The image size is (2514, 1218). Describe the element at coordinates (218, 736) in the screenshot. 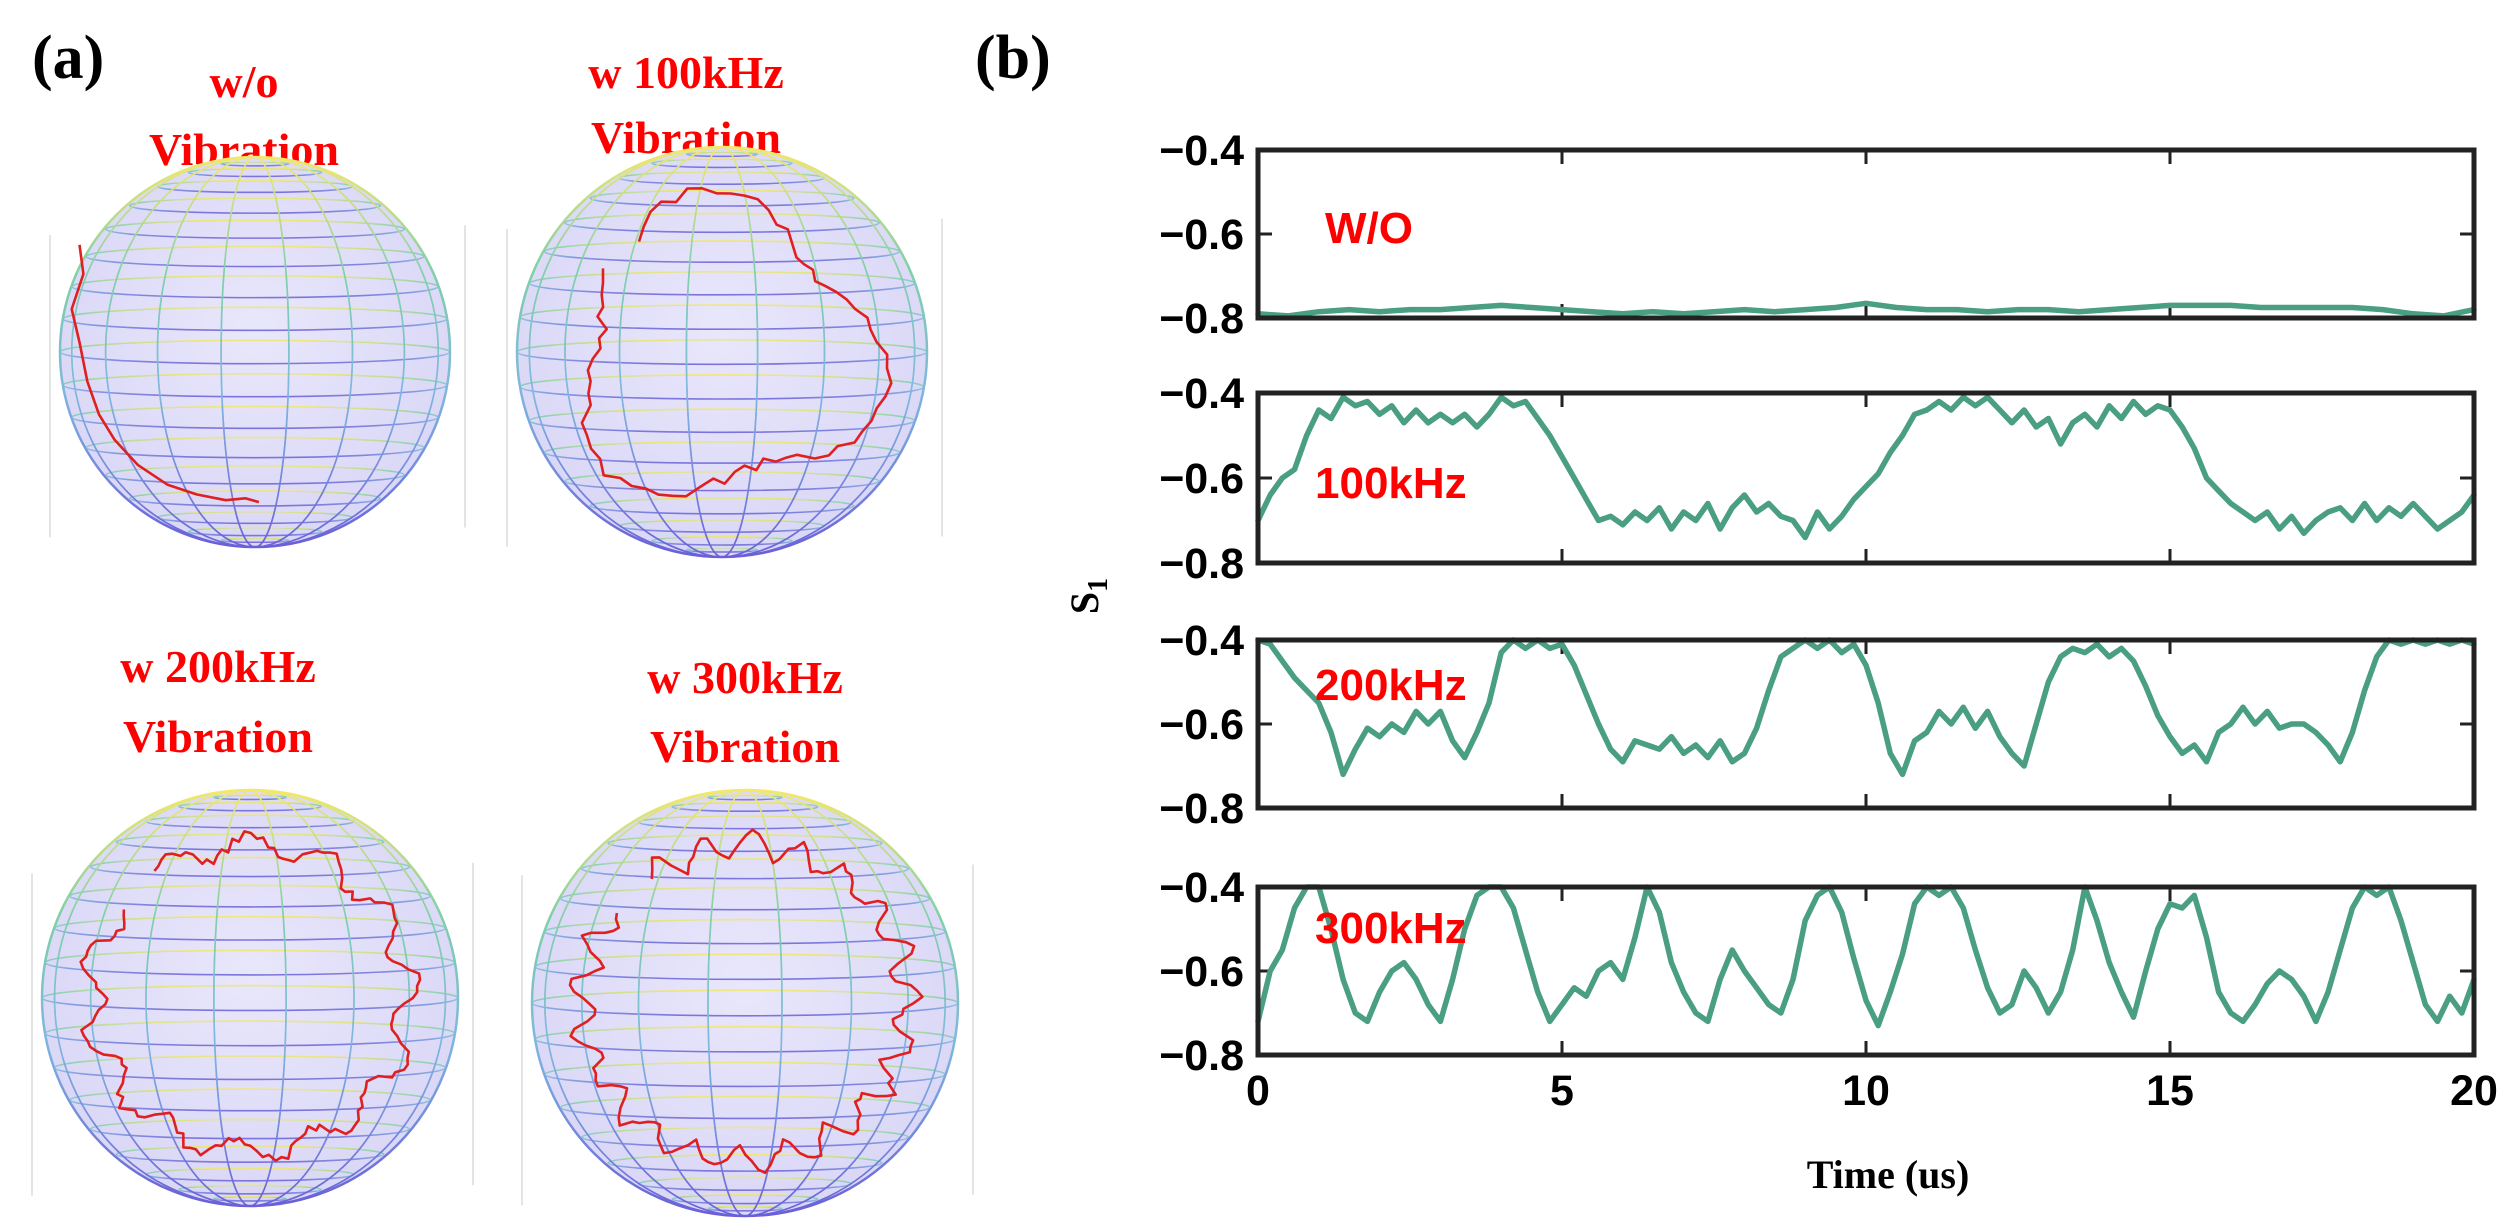

I see `sphere-title-200k-line2: Vibration` at that location.